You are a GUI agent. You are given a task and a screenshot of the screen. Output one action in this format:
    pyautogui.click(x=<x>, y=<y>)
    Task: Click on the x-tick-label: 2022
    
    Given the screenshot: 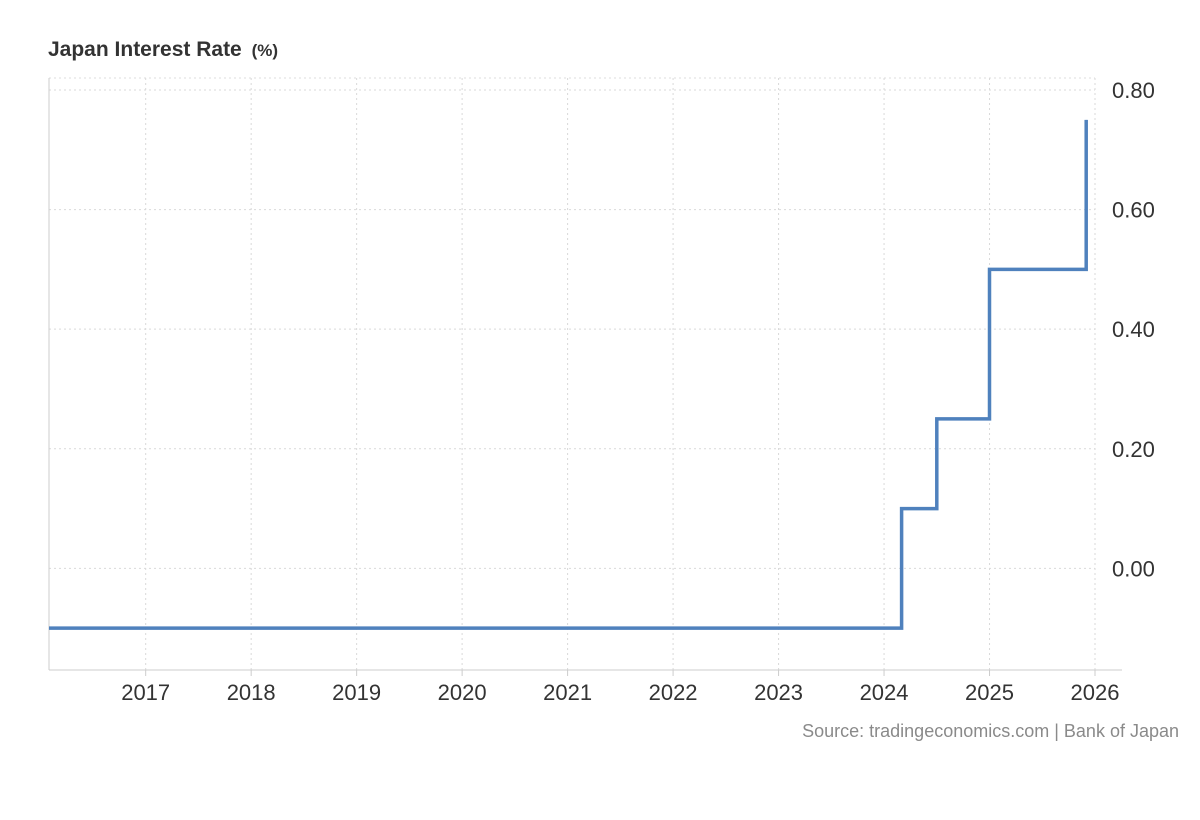 What is the action you would take?
    pyautogui.click(x=673, y=692)
    